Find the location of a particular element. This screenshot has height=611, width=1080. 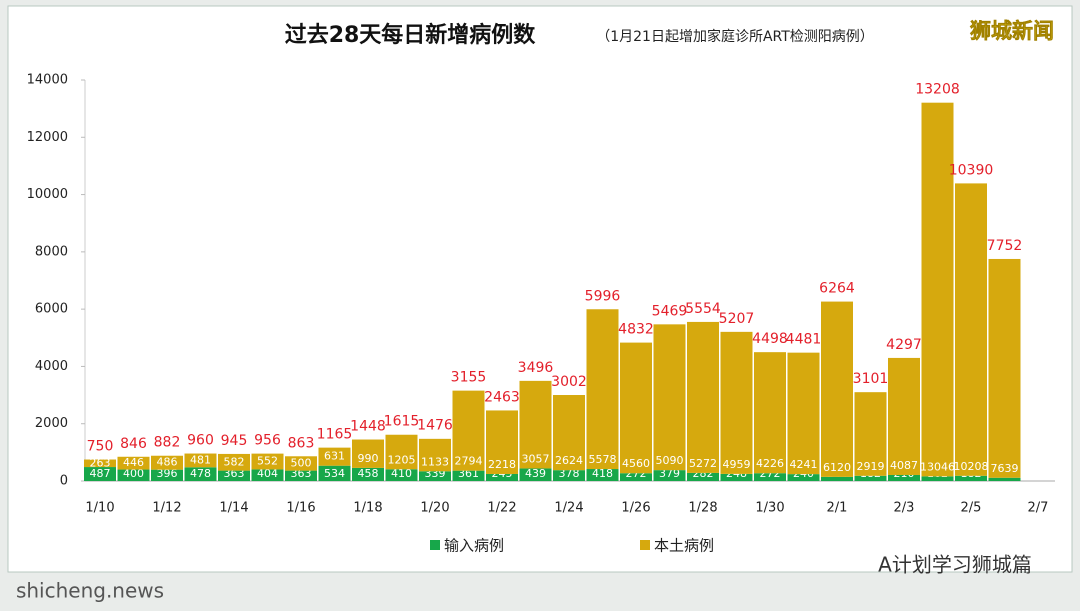

x-tick-label: 1/26 is located at coordinates (635, 508).